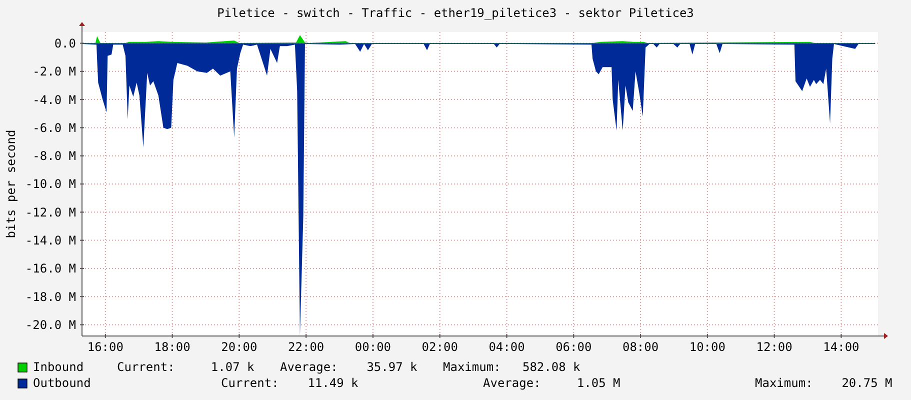 The width and height of the screenshot is (911, 400). What do you see at coordinates (373, 347) in the screenshot?
I see `x-tick-label: 00:00` at bounding box center [373, 347].